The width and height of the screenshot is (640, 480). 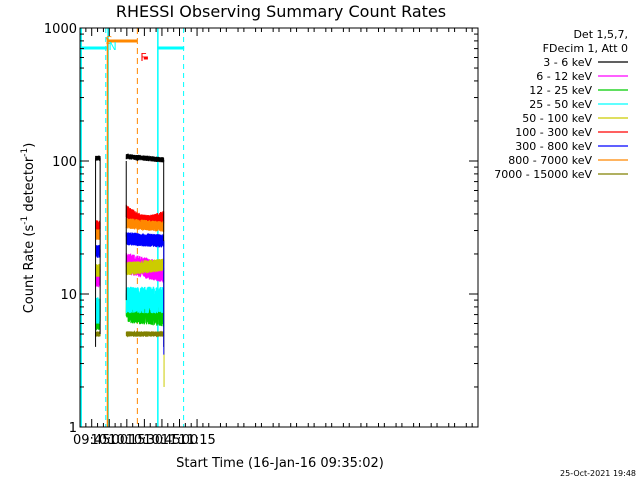 What do you see at coordinates (567, 62) in the screenshot?
I see `legend-entry-label: 3 - 6 keV` at bounding box center [567, 62].